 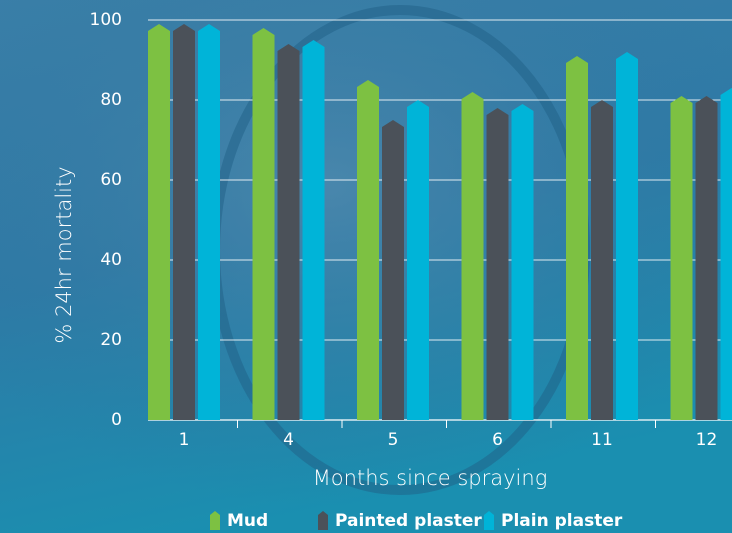 I want to click on x-tick-label: 4, so click(x=288, y=440).